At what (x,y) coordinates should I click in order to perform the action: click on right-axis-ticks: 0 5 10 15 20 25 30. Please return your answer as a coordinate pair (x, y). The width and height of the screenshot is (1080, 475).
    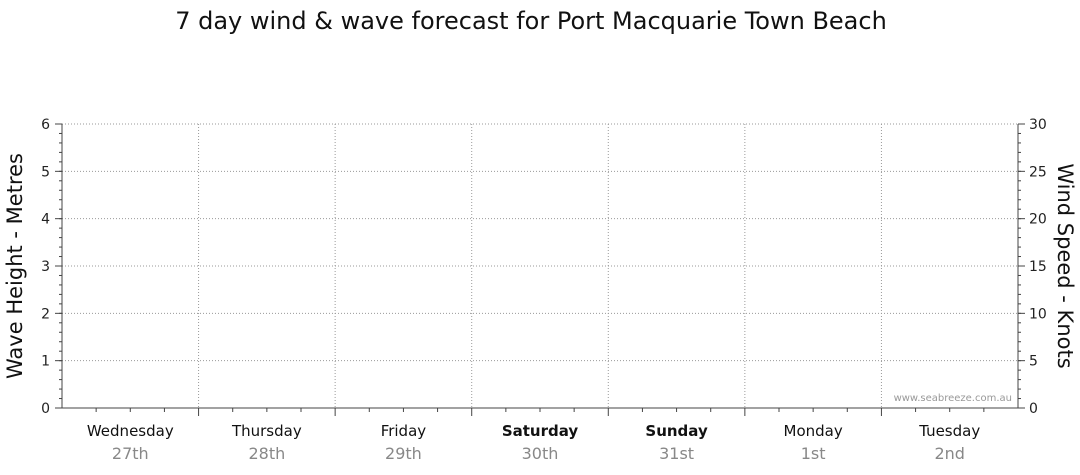
    Looking at the image, I should click on (1032, 267).